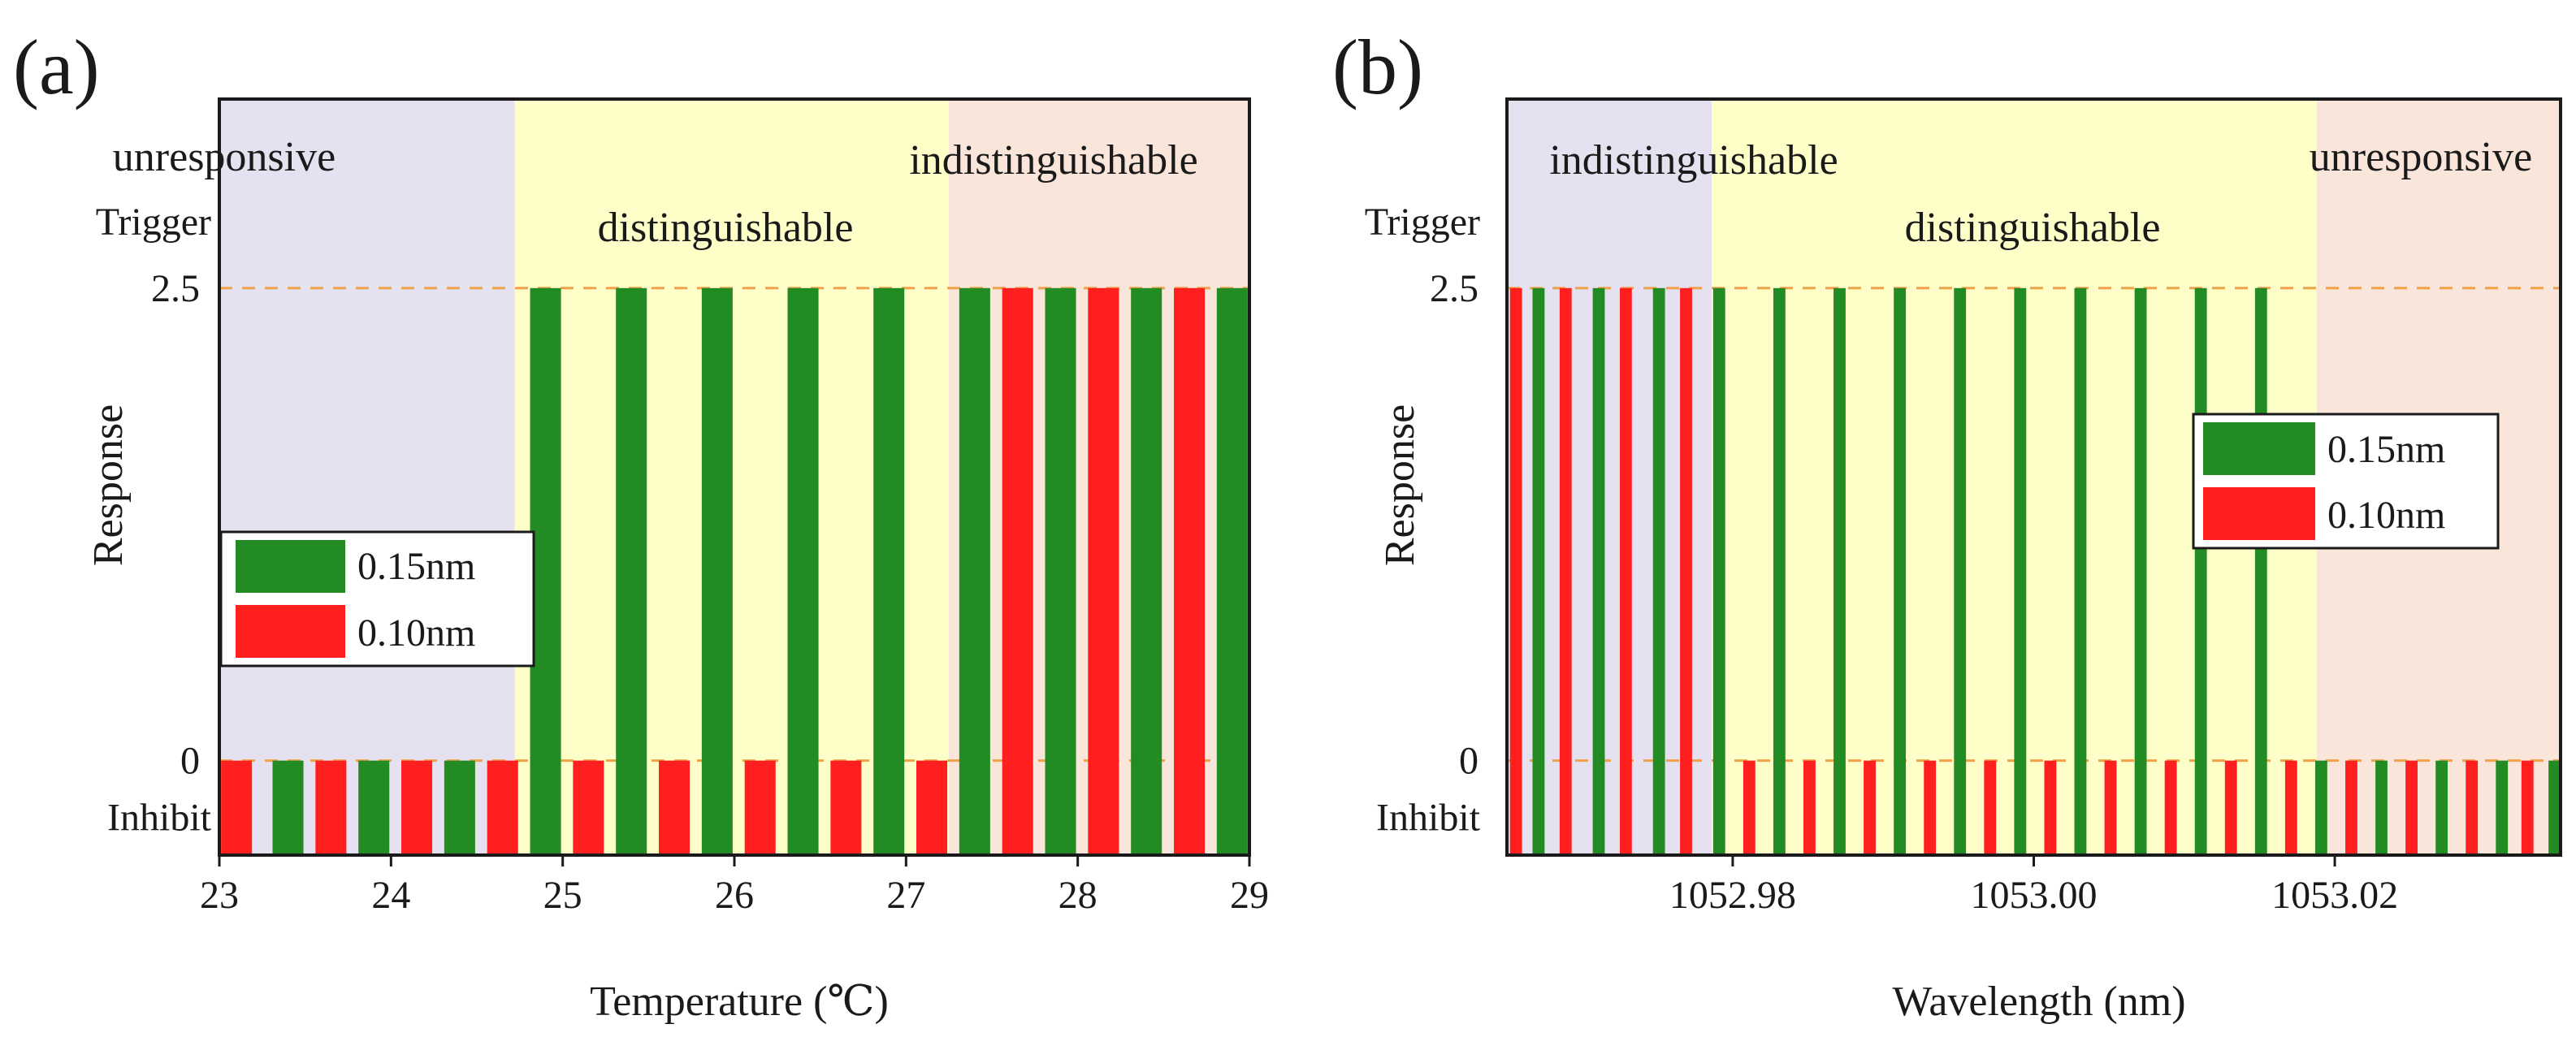 This screenshot has width=2576, height=1050. Describe the element at coordinates (390, 896) in the screenshot. I see `x-tick-label: 24` at that location.